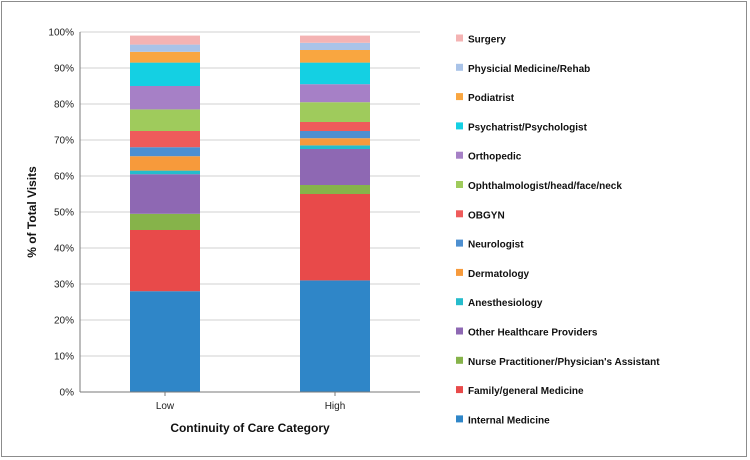 The image size is (750, 460). What do you see at coordinates (64, 321) in the screenshot?
I see `y-tick-label: 20%` at bounding box center [64, 321].